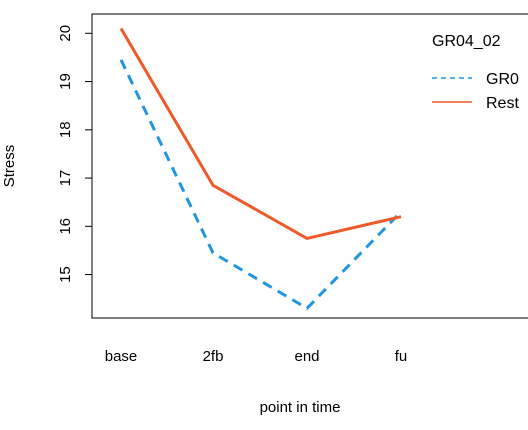  What do you see at coordinates (300, 407) in the screenshot?
I see `x-axis-label: point in time` at bounding box center [300, 407].